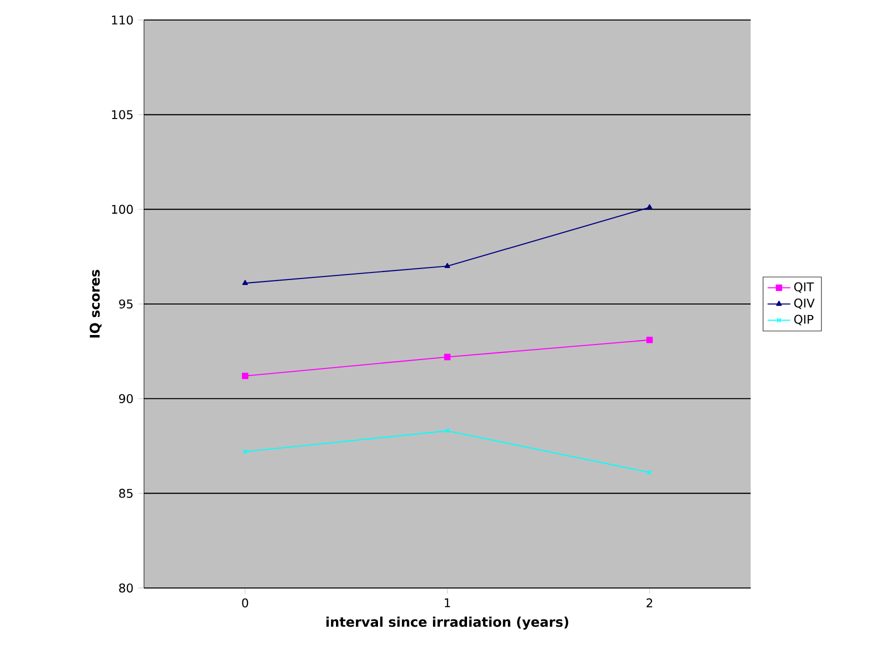 The width and height of the screenshot is (878, 660). What do you see at coordinates (122, 209) in the screenshot?
I see `y-tick-label: 100` at bounding box center [122, 209].